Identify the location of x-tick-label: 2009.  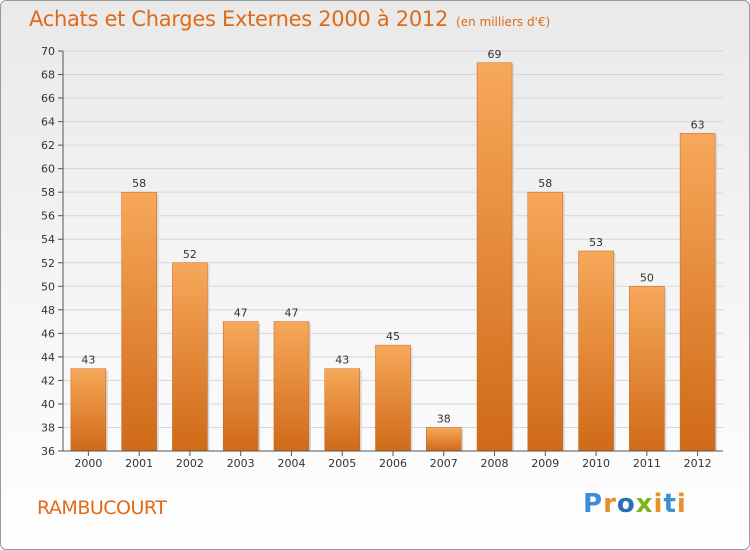
(545, 463).